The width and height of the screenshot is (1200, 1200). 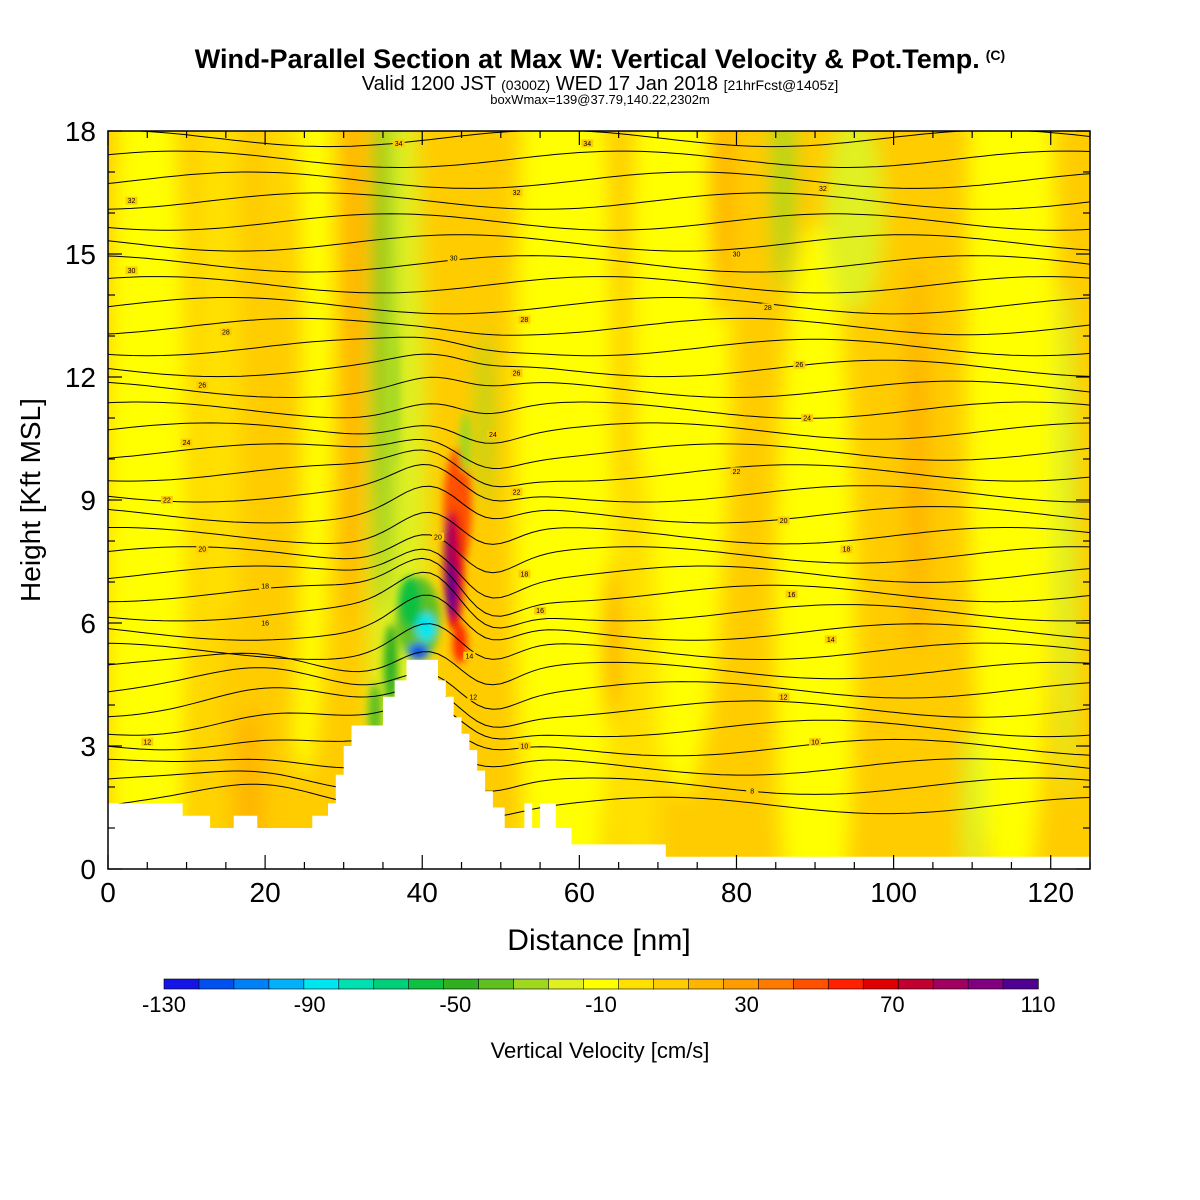 What do you see at coordinates (601, 1004) in the screenshot?
I see `colorbar-tick-label: -10` at bounding box center [601, 1004].